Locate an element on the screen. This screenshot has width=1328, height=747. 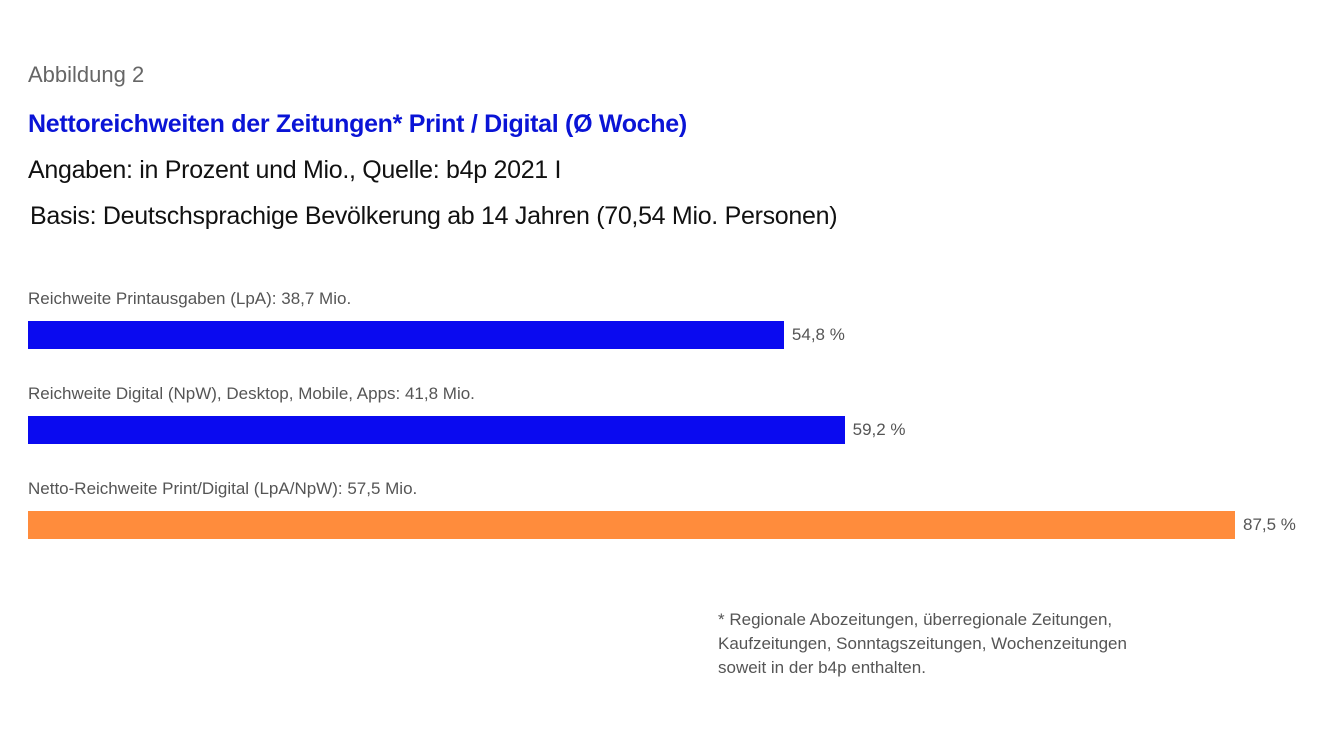
value-label: 59,2 % is located at coordinates (879, 429).